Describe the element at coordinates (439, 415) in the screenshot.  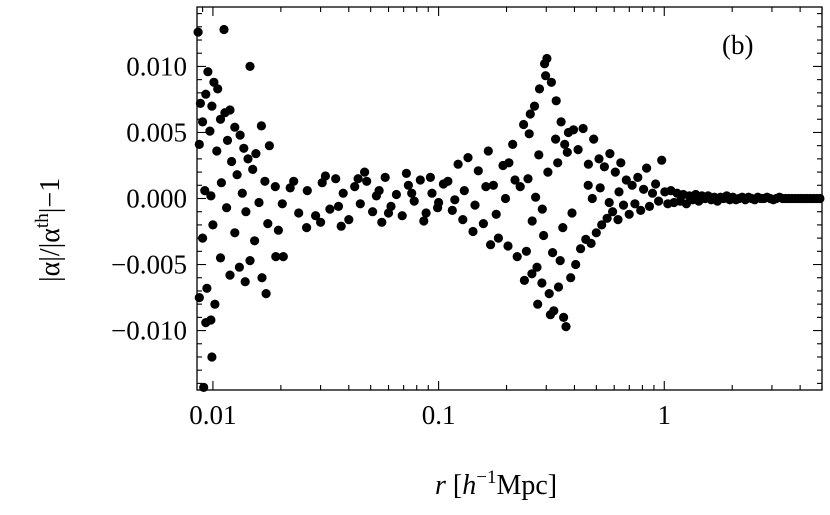
I see `x-tick-label: 0.1` at that location.